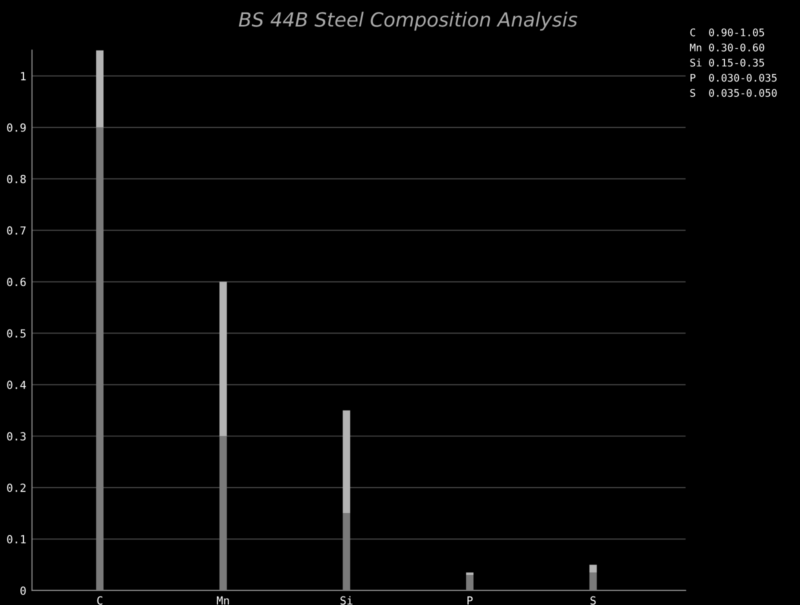  What do you see at coordinates (733, 78) in the screenshot?
I see `text: P 0.030-0.035` at bounding box center [733, 78].